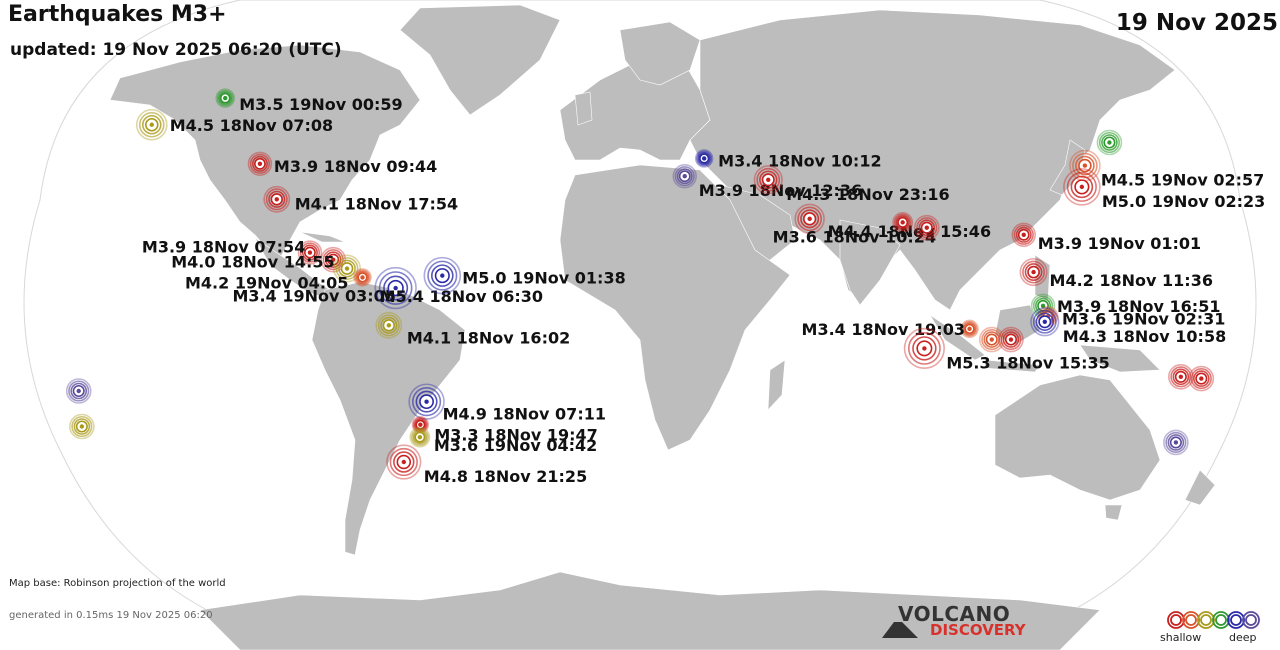 The height and width of the screenshot is (650, 1280). I want to click on earthquake-marker: M5.0 19Nov 01:38, so click(524, 275).